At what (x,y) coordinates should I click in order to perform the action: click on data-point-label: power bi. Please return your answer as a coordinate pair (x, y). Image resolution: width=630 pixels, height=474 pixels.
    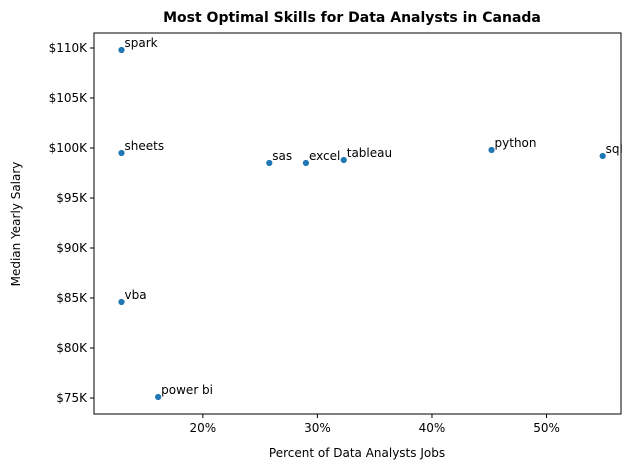
    Looking at the image, I should click on (187, 390).